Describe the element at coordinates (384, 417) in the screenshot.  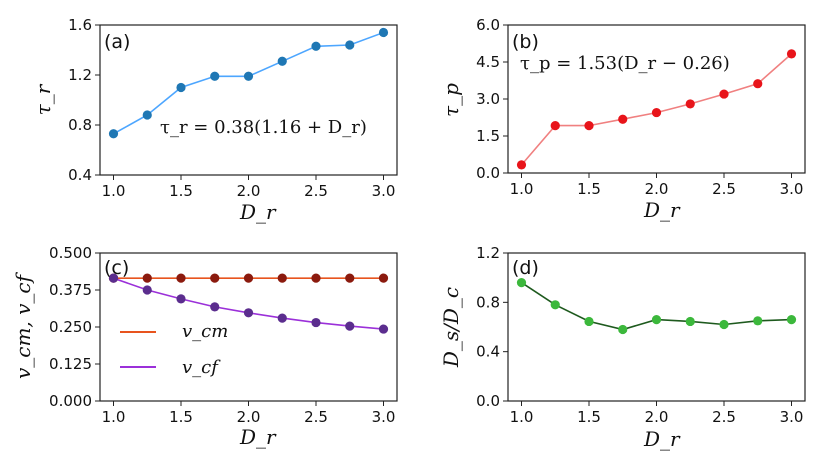
I see `panel-c-xtick-label: 3.0` at that location.